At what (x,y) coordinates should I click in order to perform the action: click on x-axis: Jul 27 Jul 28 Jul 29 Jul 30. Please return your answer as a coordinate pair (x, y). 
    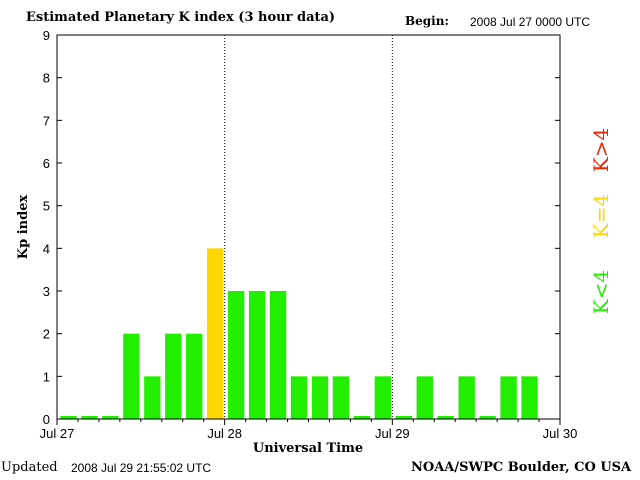
    Looking at the image, I should click on (309, 430).